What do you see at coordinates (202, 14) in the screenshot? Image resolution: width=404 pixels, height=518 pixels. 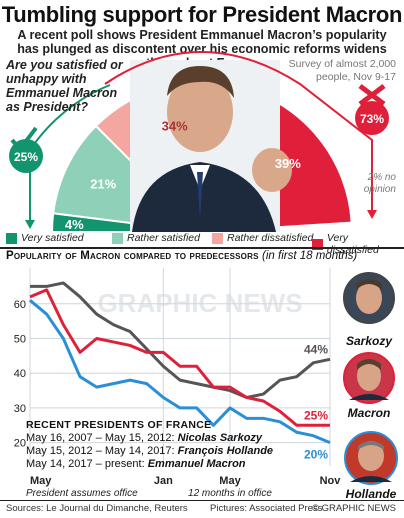 I see `page-title: Tumbling support for President Macron` at bounding box center [202, 14].